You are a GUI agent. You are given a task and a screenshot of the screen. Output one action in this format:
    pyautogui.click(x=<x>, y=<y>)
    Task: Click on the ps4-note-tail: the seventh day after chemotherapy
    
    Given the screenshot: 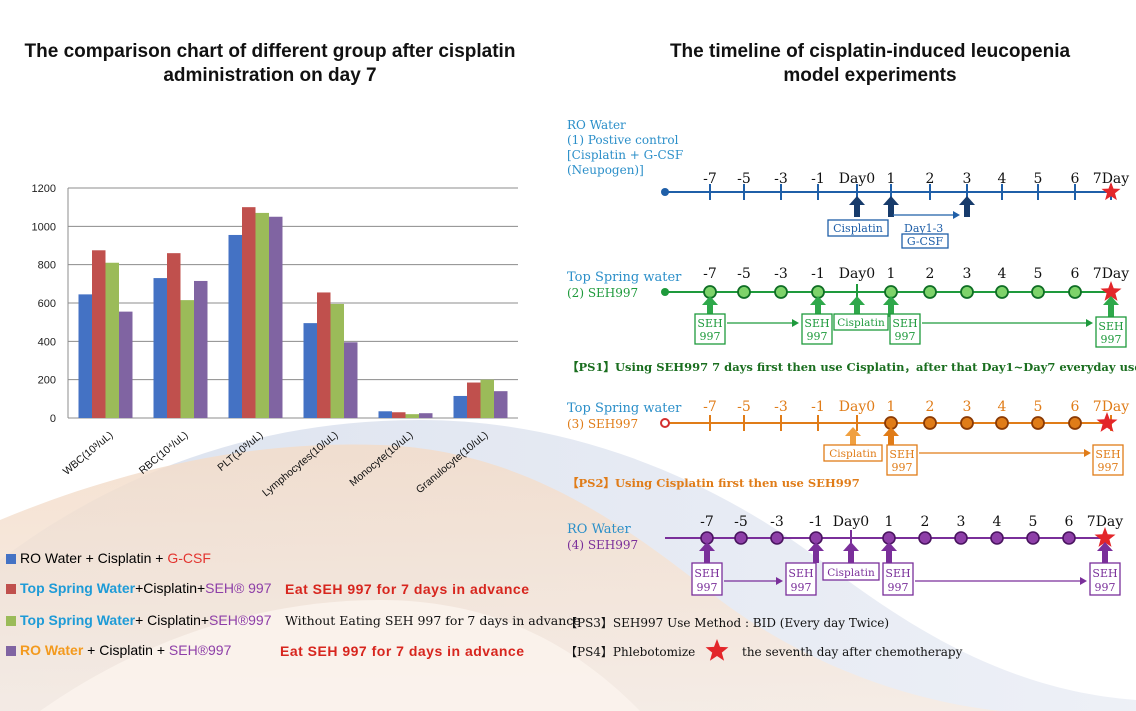 What is the action you would take?
    pyautogui.click(x=852, y=652)
    